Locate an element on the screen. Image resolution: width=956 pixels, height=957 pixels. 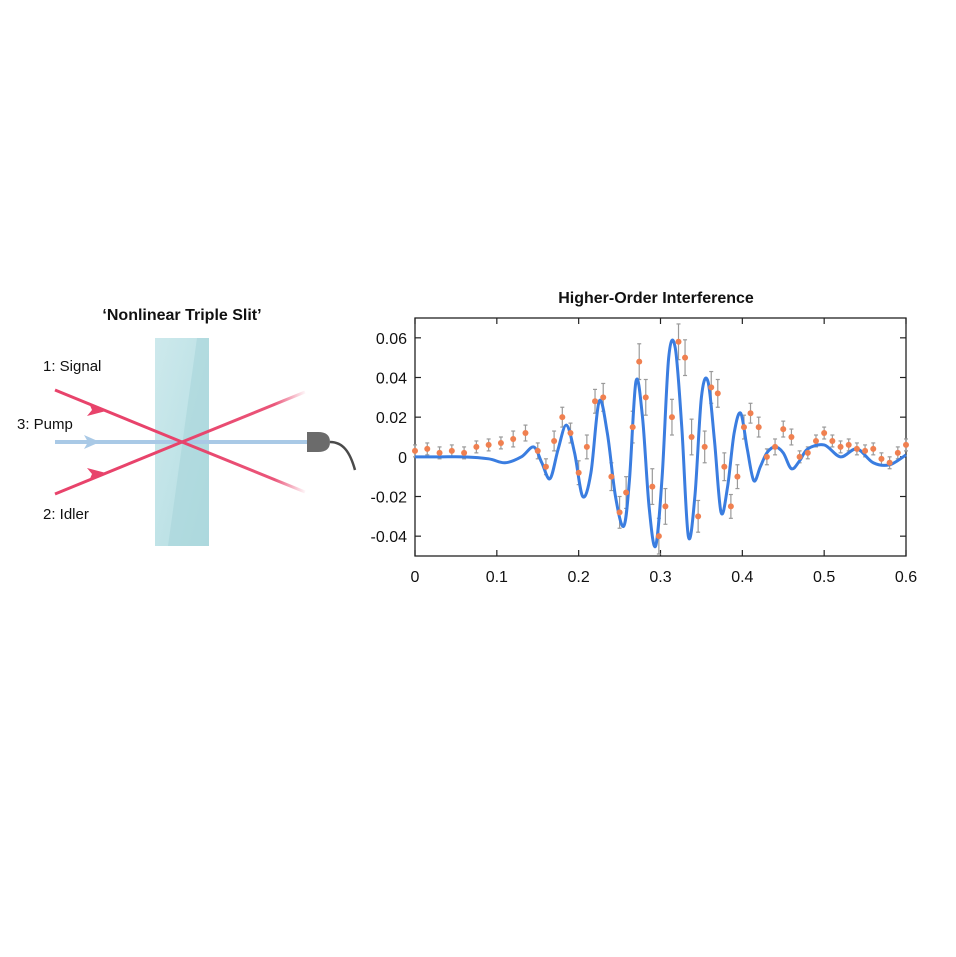
x-tick-label: 0.4 is located at coordinates (742, 577).